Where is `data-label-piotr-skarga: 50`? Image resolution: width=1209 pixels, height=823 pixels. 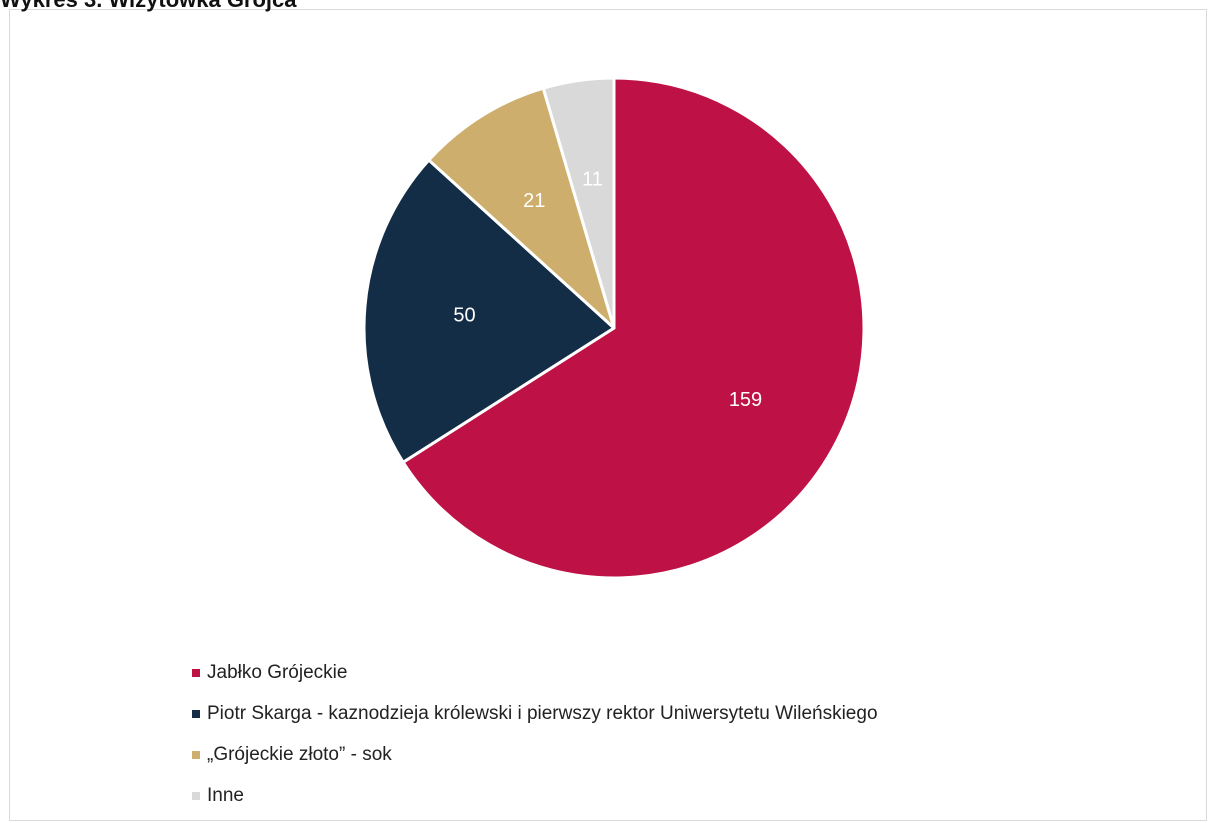
data-label-piotr-skarga: 50 is located at coordinates (464, 315).